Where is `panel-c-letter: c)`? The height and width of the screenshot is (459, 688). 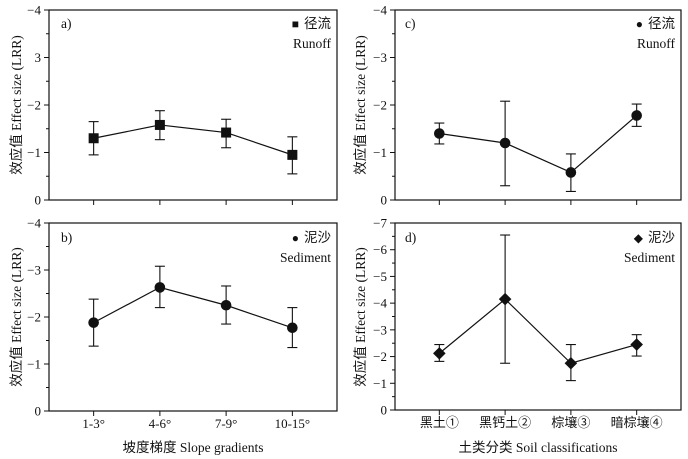 panel-c-letter: c) is located at coordinates (410, 23).